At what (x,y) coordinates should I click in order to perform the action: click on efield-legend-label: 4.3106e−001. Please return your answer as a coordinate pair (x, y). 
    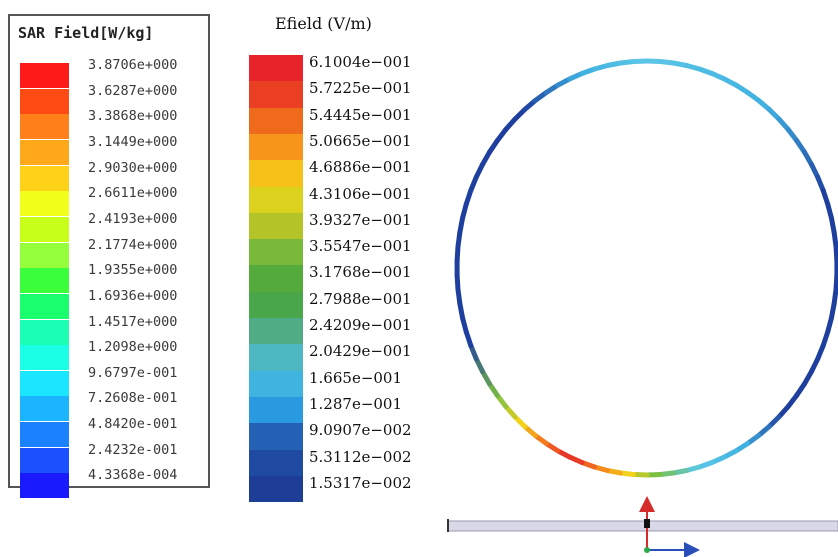
    Looking at the image, I should click on (360, 193).